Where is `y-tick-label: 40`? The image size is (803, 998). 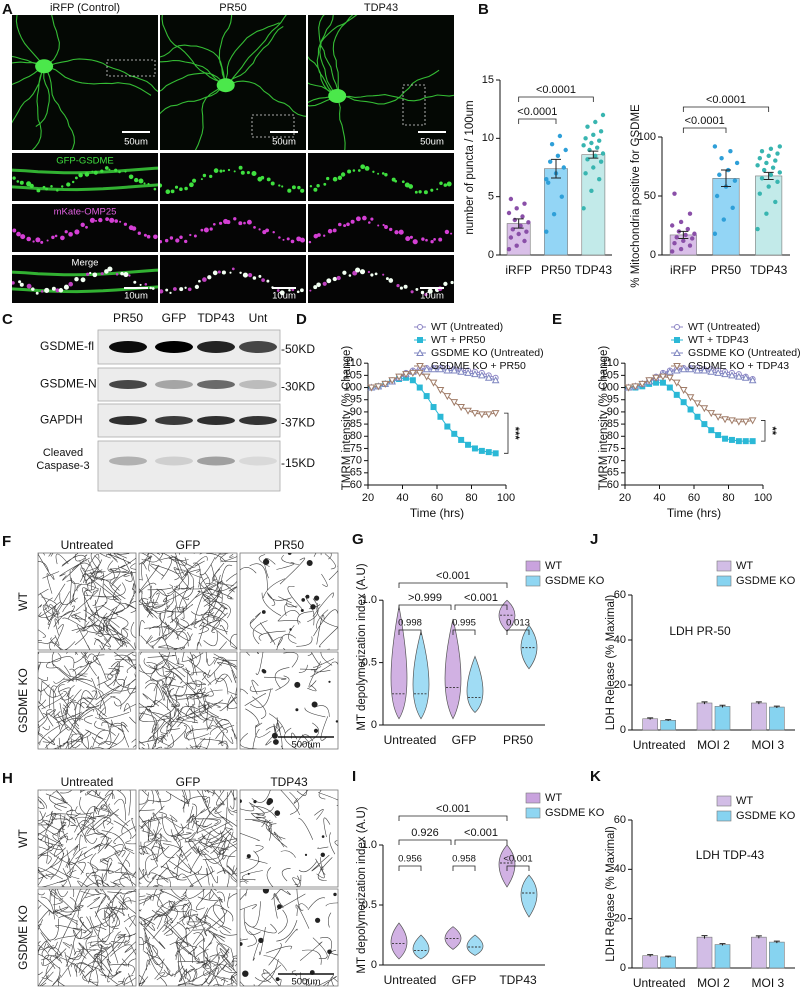
y-tick-label: 40 is located at coordinates (620, 869).